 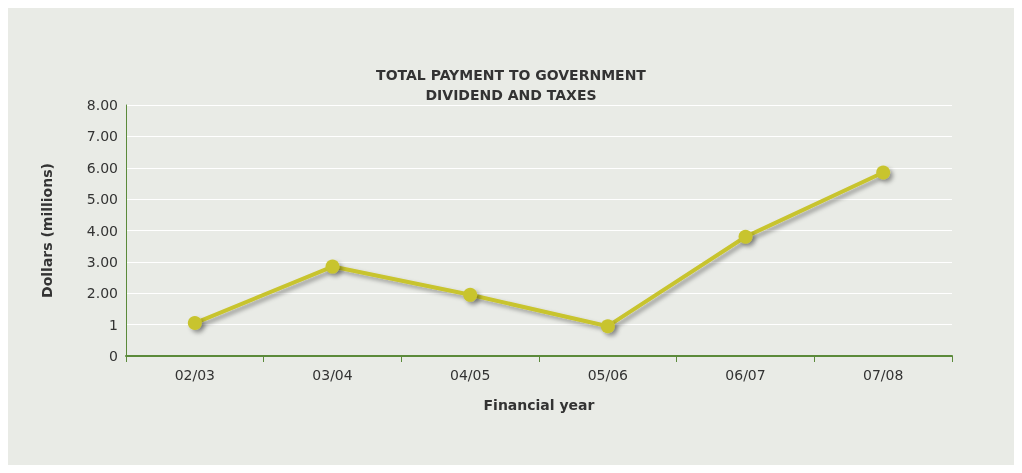 What do you see at coordinates (539, 405) in the screenshot?
I see `x-axis-title: Financial year` at bounding box center [539, 405].